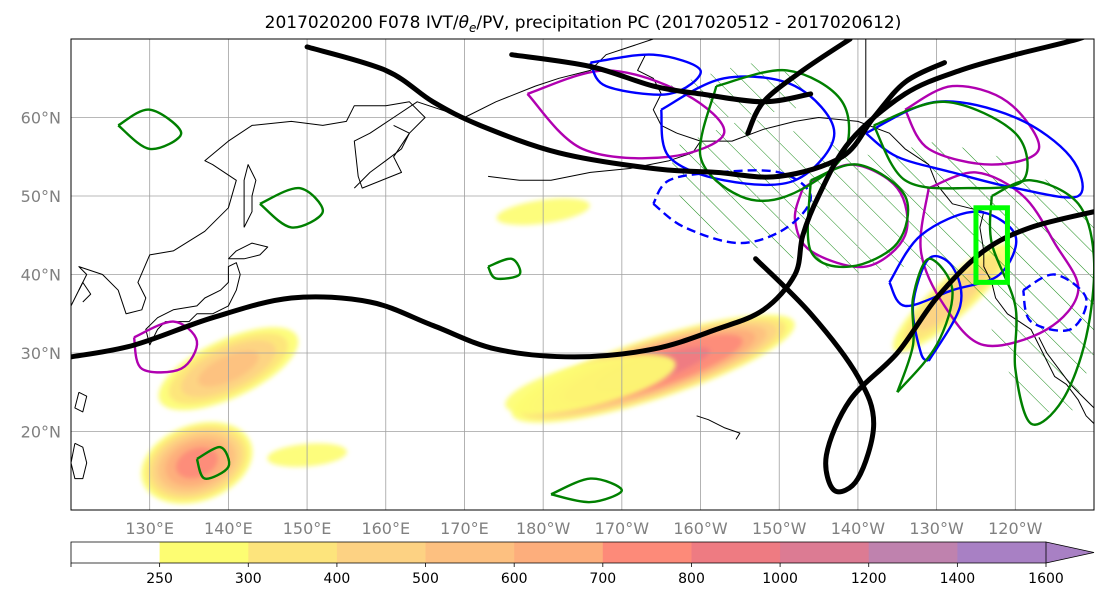 This screenshot has height=607, width=1105. Describe the element at coordinates (740, 90) in the screenshot. I see `hatch-region-bering` at that location.